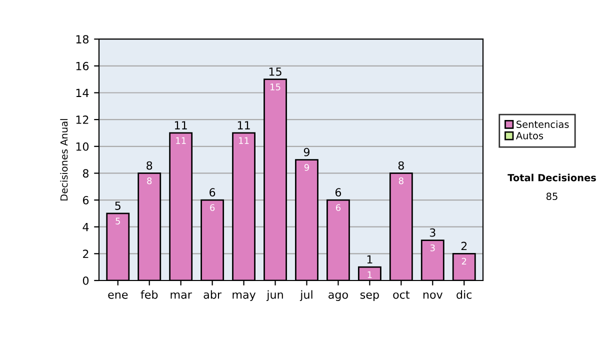  What do you see at coordinates (369, 259) in the screenshot?
I see `total-label: 1` at bounding box center [369, 259].